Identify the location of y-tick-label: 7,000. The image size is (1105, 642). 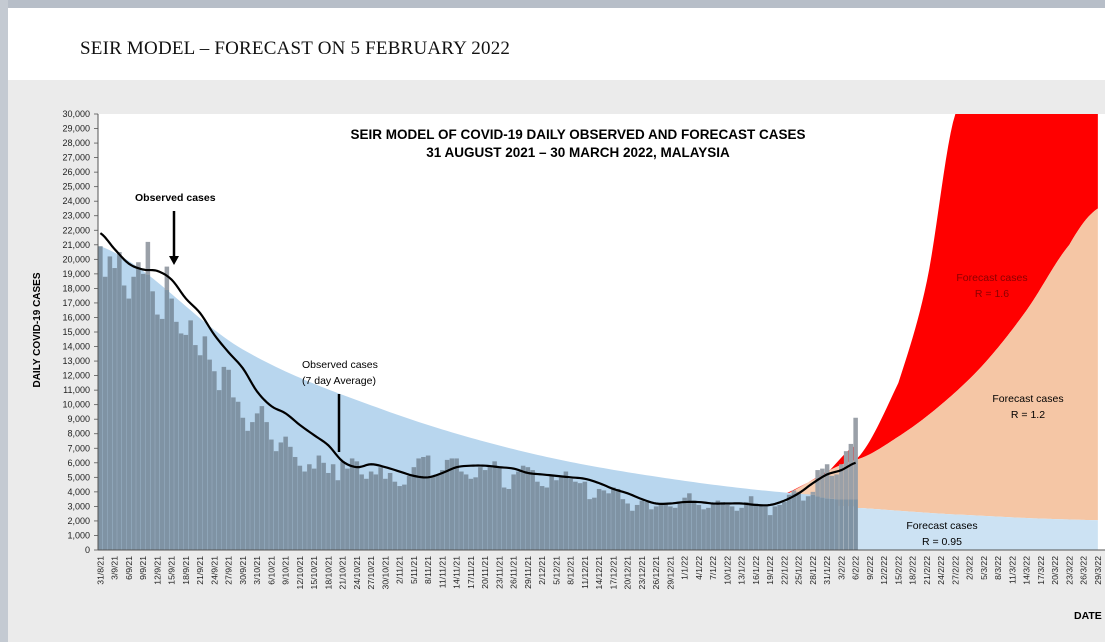
(78, 448).